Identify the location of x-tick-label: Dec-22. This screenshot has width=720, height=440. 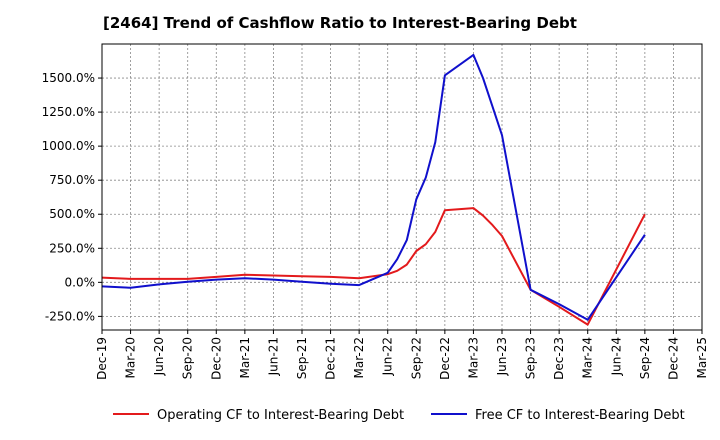
(445, 358).